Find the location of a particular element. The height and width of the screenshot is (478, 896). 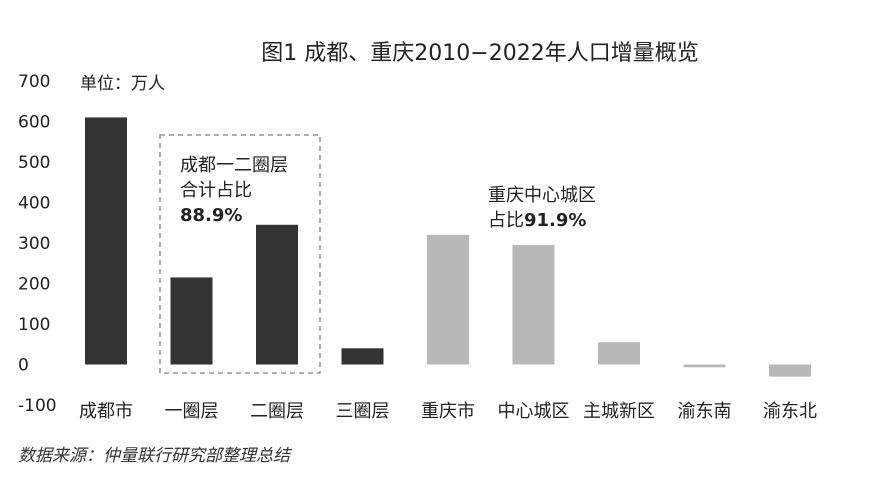

y-axis-ticks: 700 600 500 400 300 200 100 0 -100 is located at coordinates (37, 244).